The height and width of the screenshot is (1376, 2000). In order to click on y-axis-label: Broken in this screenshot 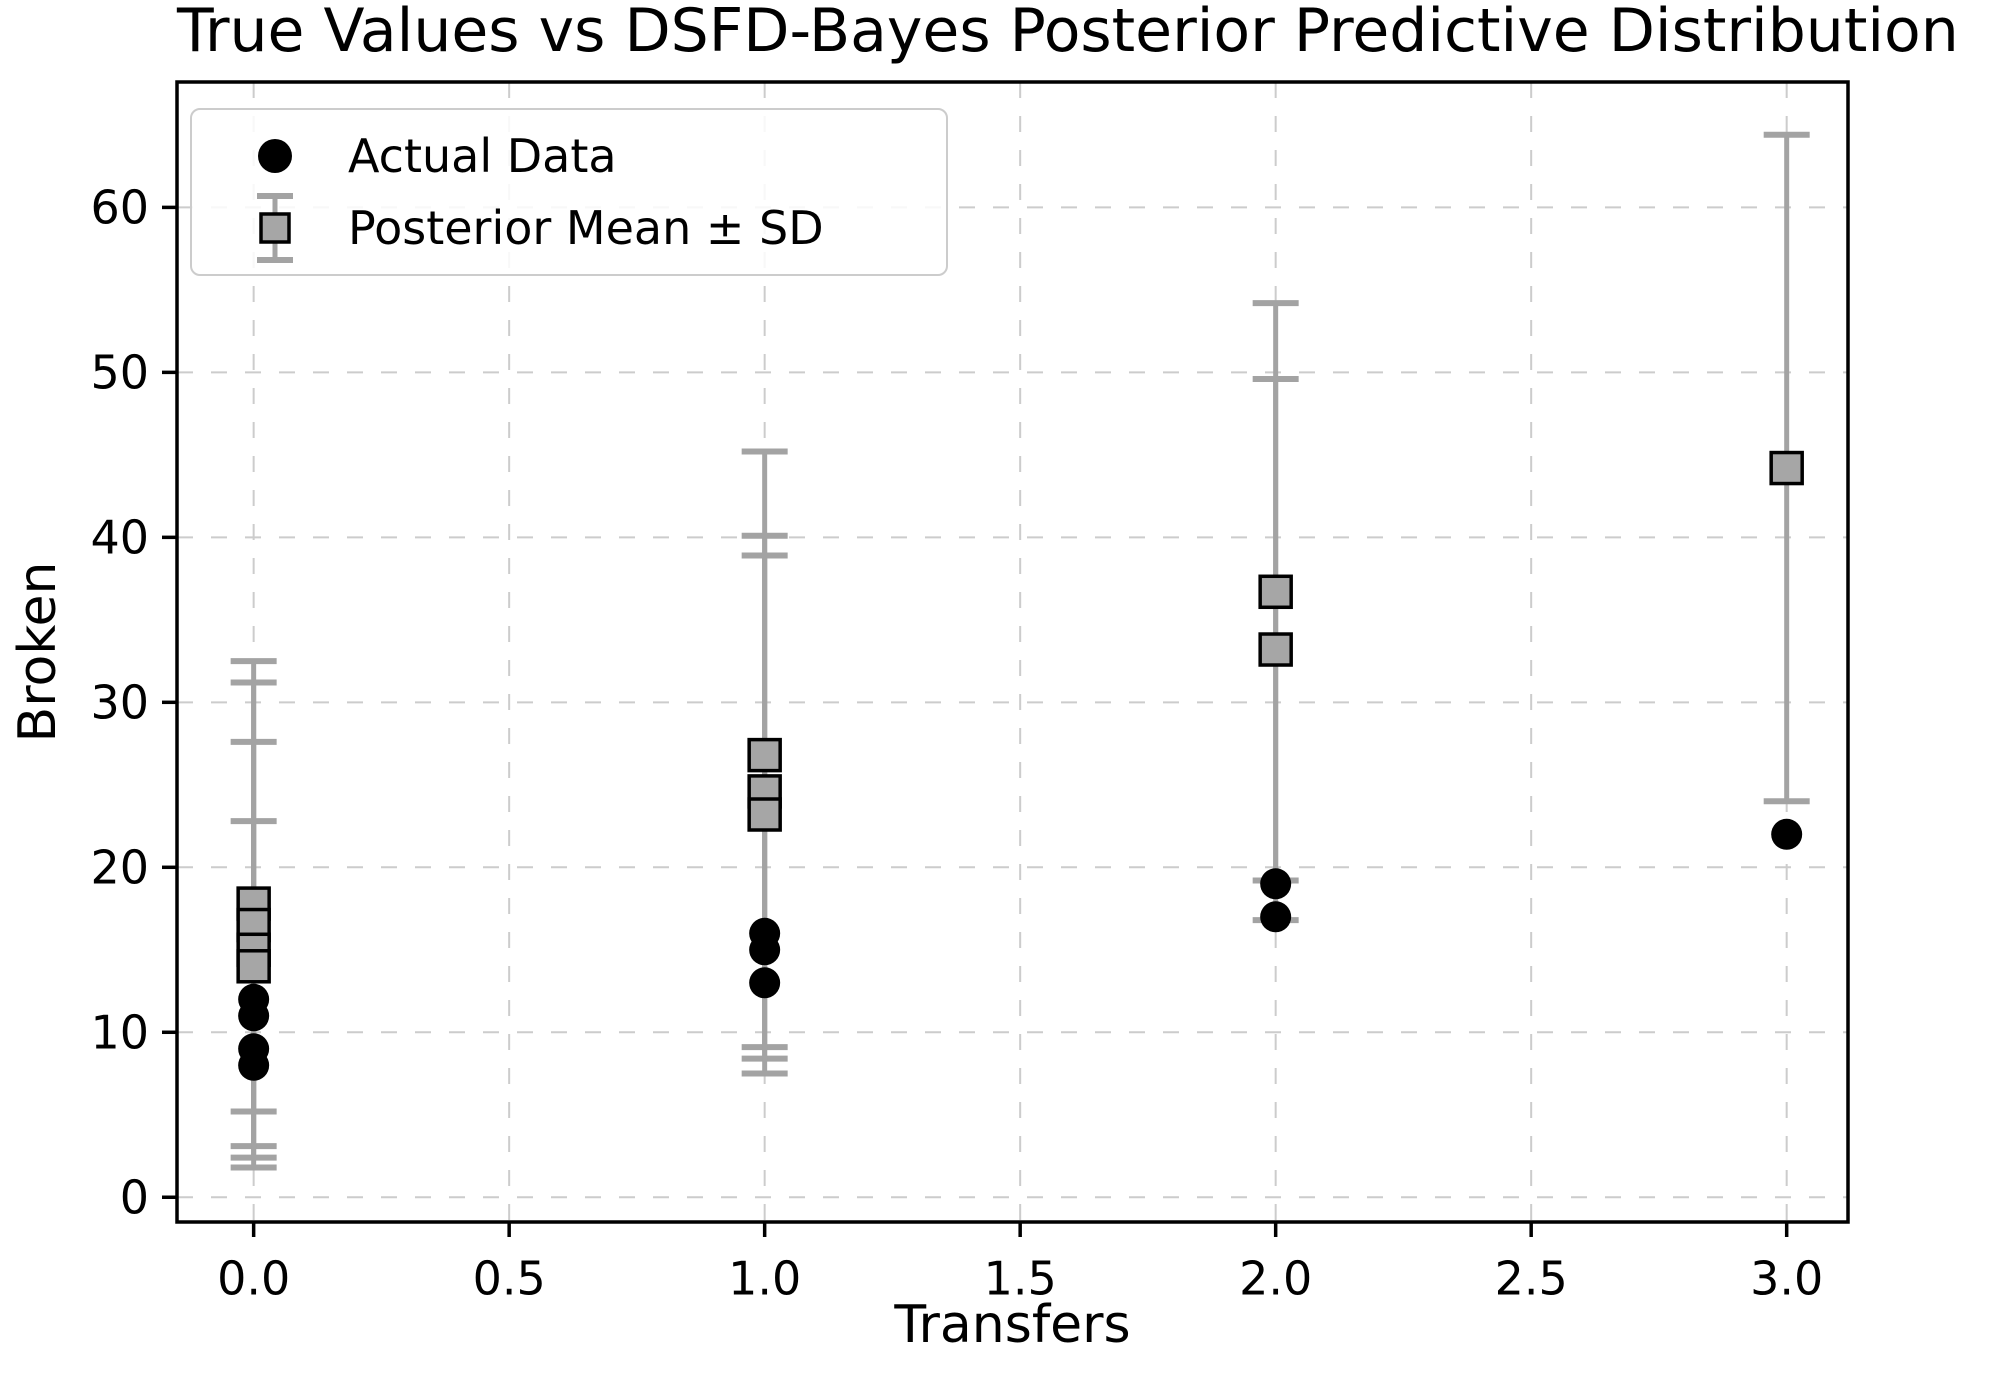, I will do `click(38, 652)`.